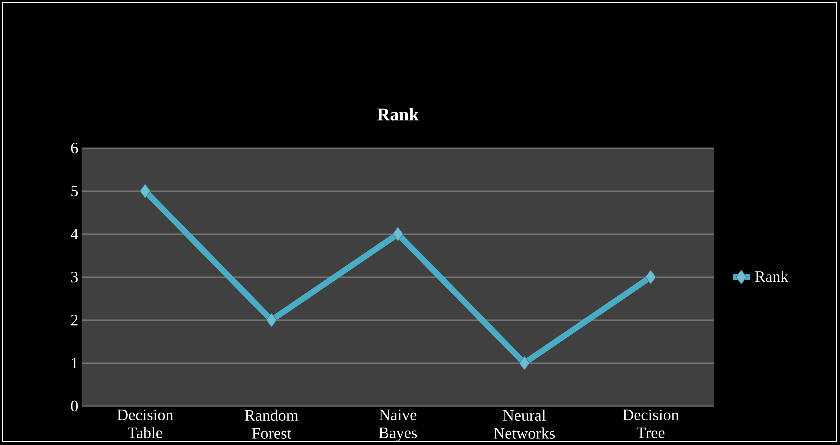 This screenshot has width=840, height=445. What do you see at coordinates (145, 424) in the screenshot?
I see `x-tick-label: Decision Table` at bounding box center [145, 424].